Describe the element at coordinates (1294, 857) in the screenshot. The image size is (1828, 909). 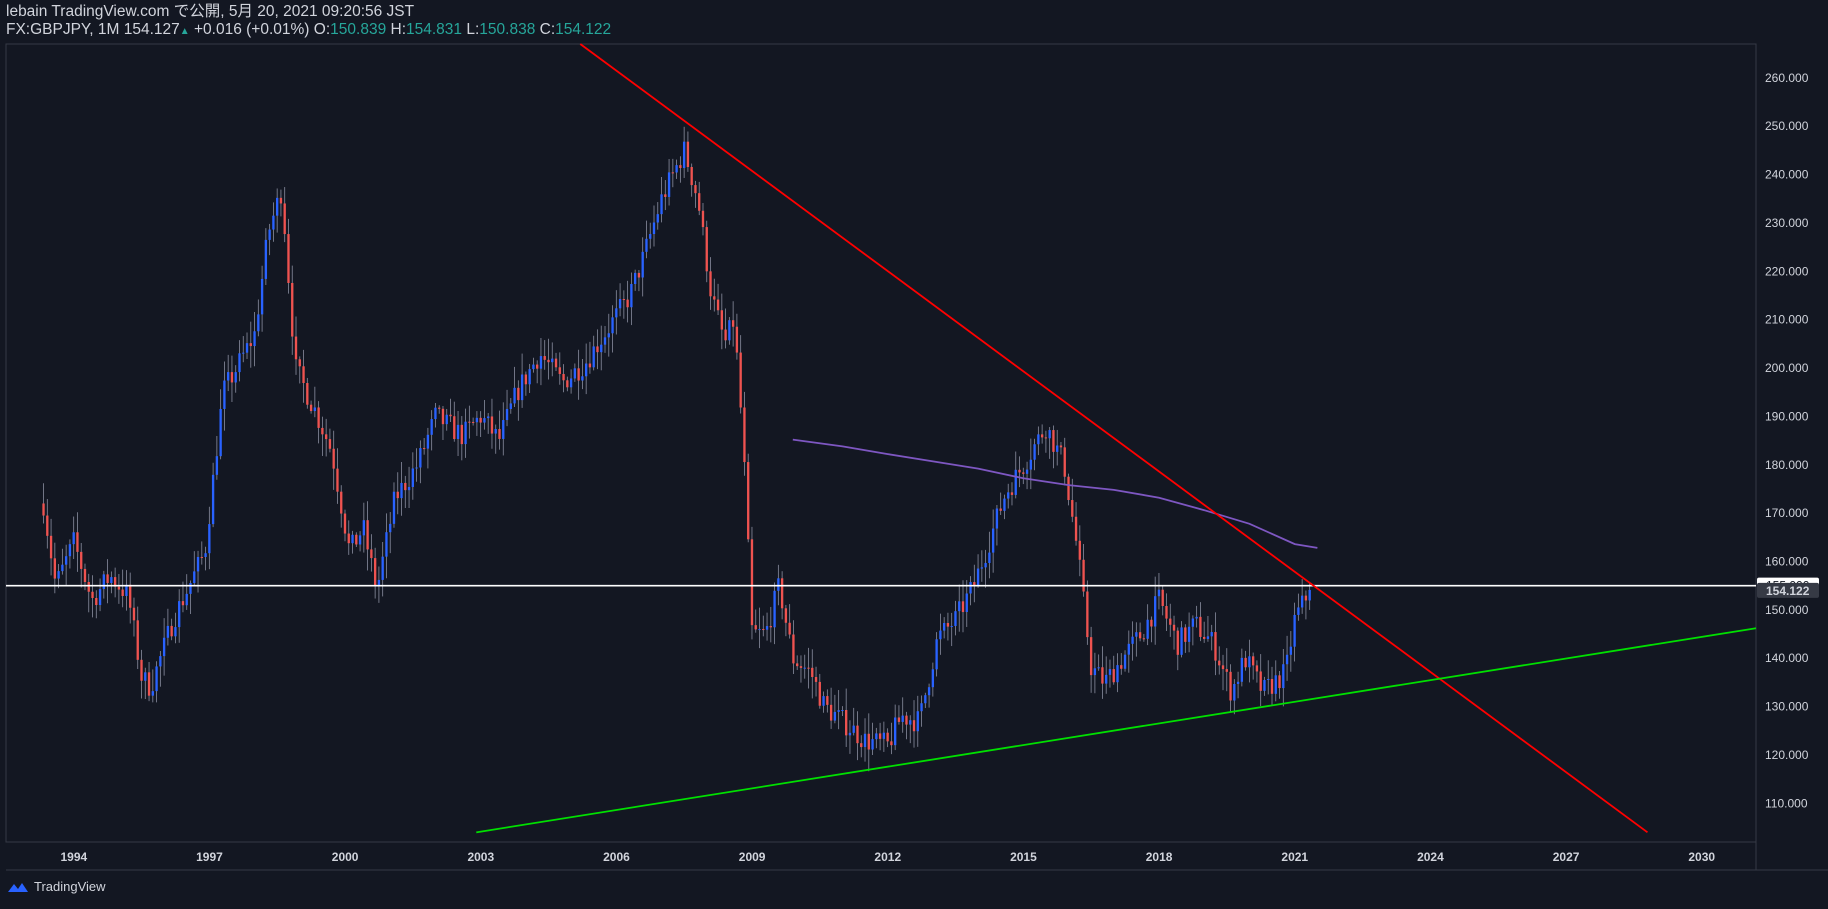
I see `time-tick-label: 2021` at that location.